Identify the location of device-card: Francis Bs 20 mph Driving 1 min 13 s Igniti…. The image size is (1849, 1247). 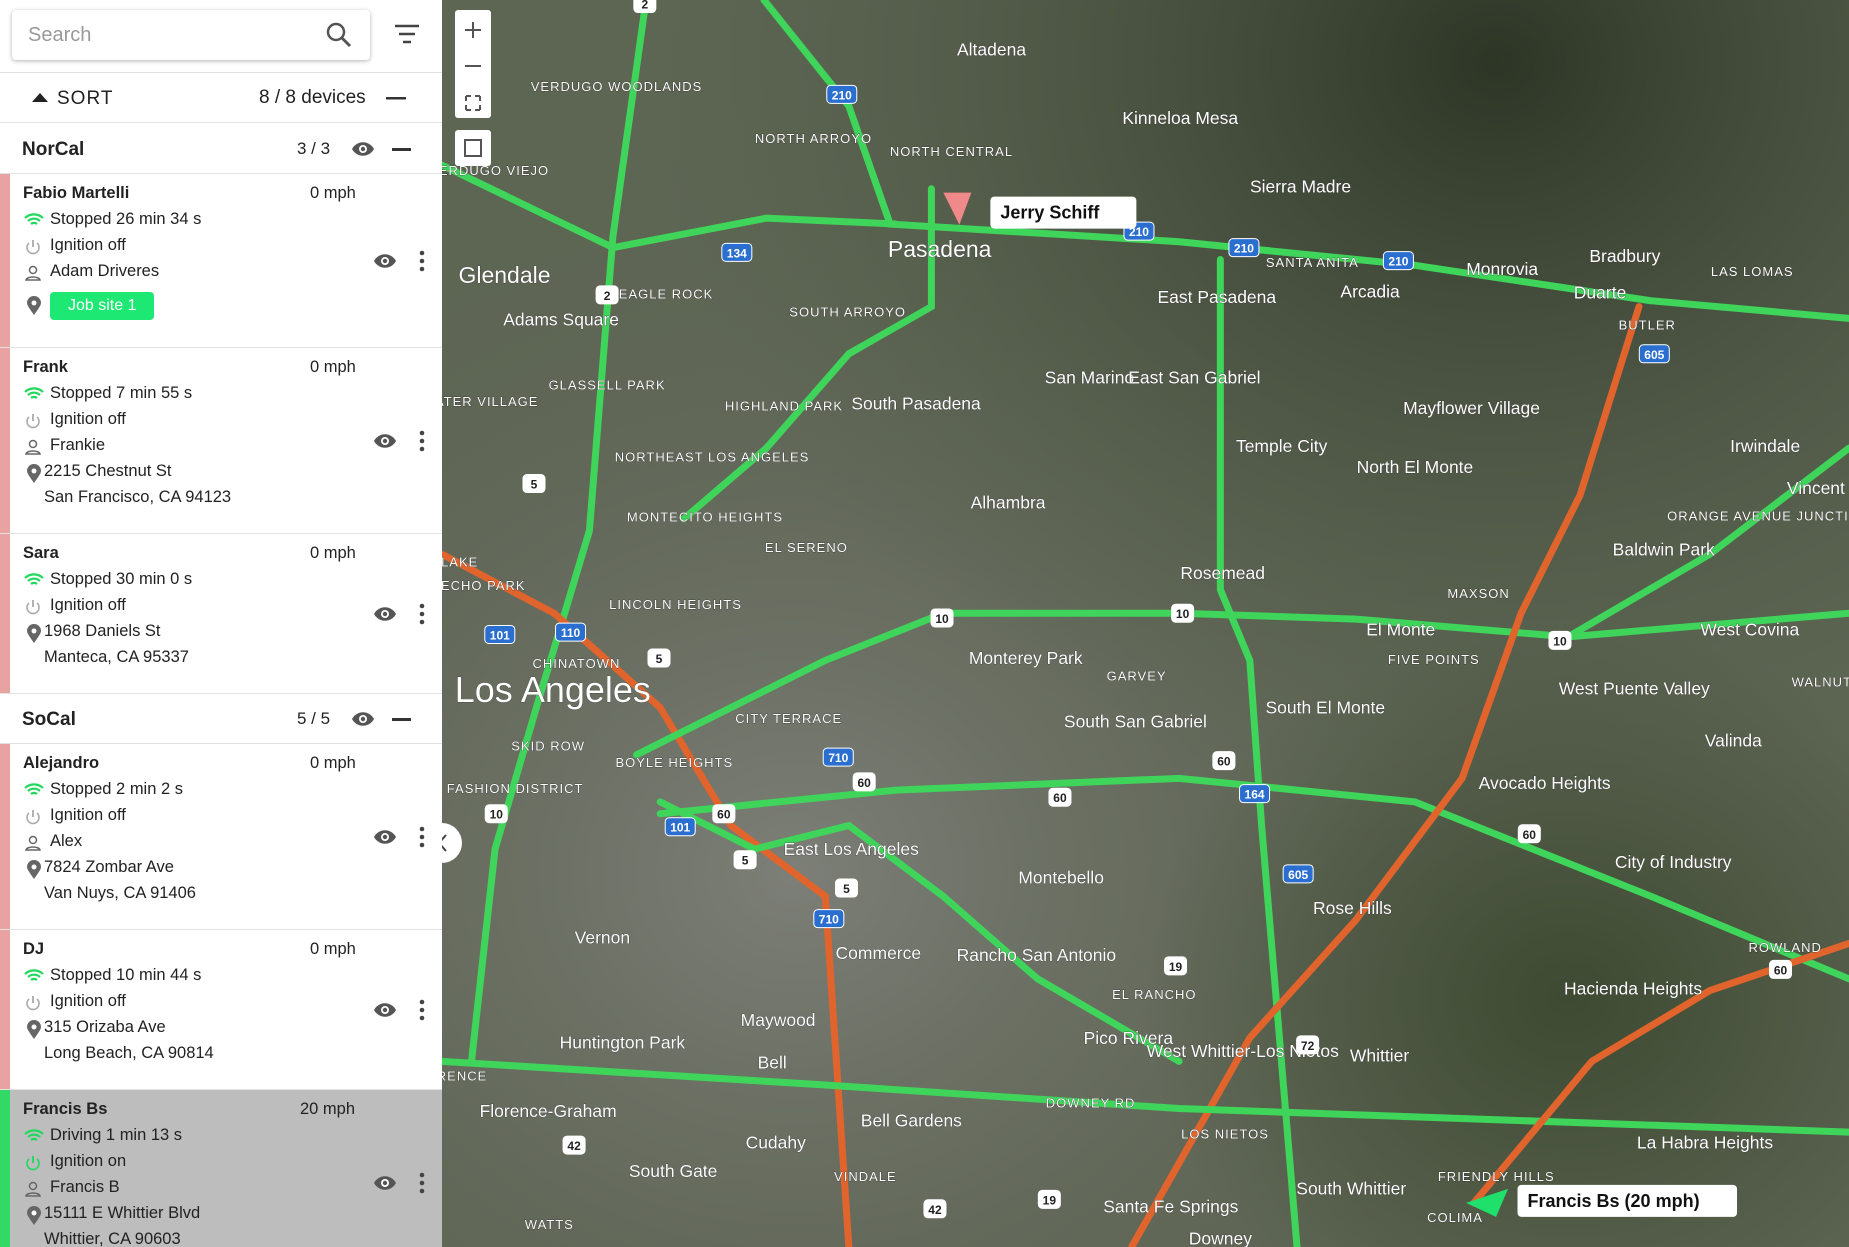
(221, 1168).